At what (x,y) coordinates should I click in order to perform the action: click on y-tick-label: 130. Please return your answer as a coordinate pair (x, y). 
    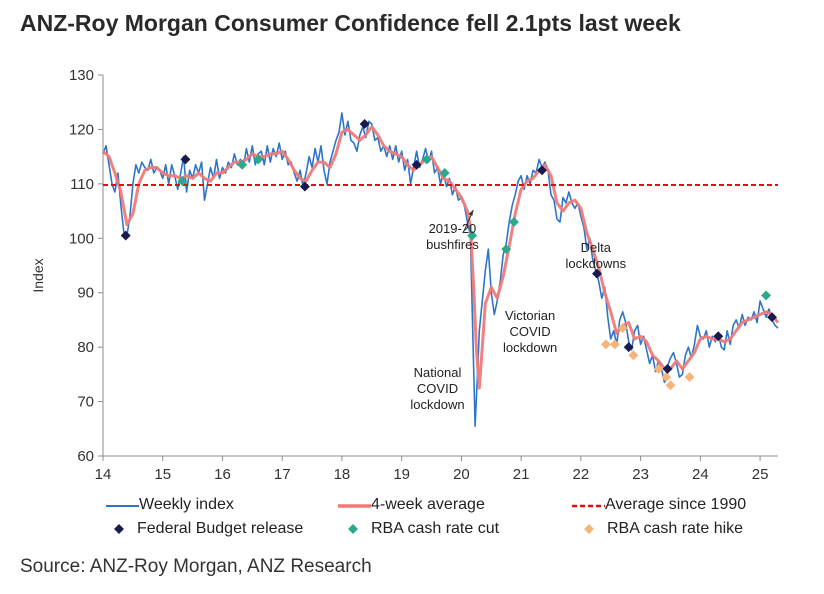
    Looking at the image, I should click on (81, 75).